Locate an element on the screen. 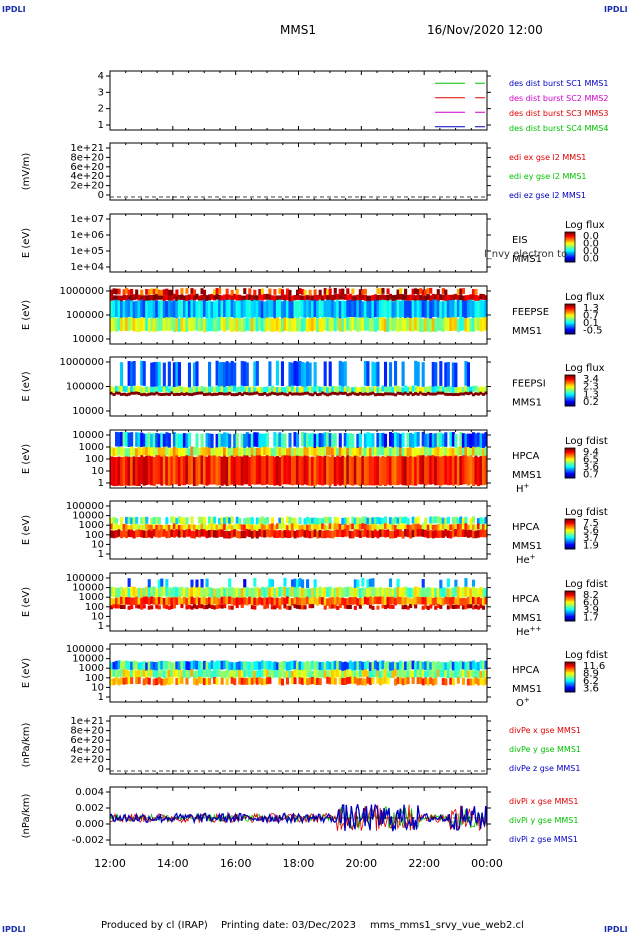 The image size is (630, 934). instrument-label: FEEPSI is located at coordinates (529, 384).